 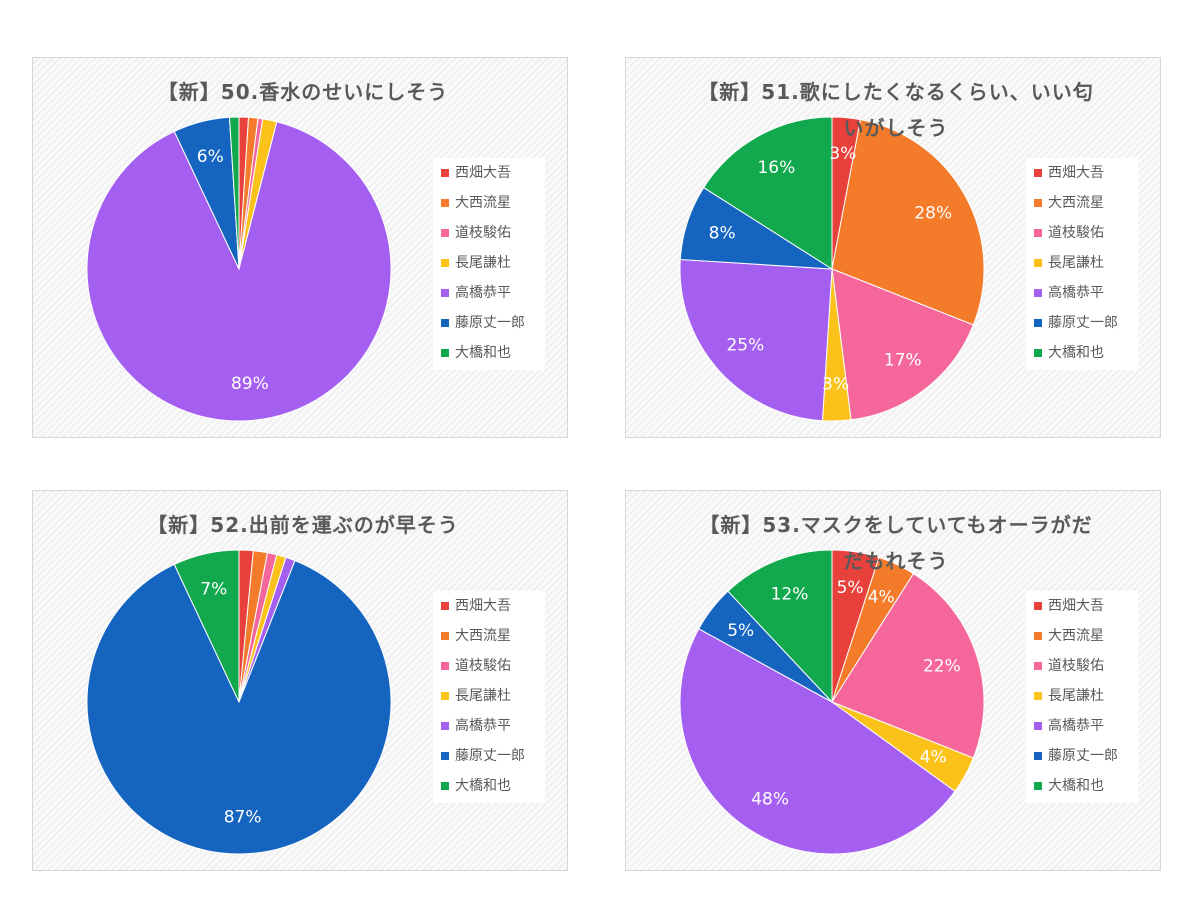 What do you see at coordinates (896, 543) in the screenshot?
I see `chart-title: 【新】53.マスクをしていてもオーラがだだもれそう` at bounding box center [896, 543].